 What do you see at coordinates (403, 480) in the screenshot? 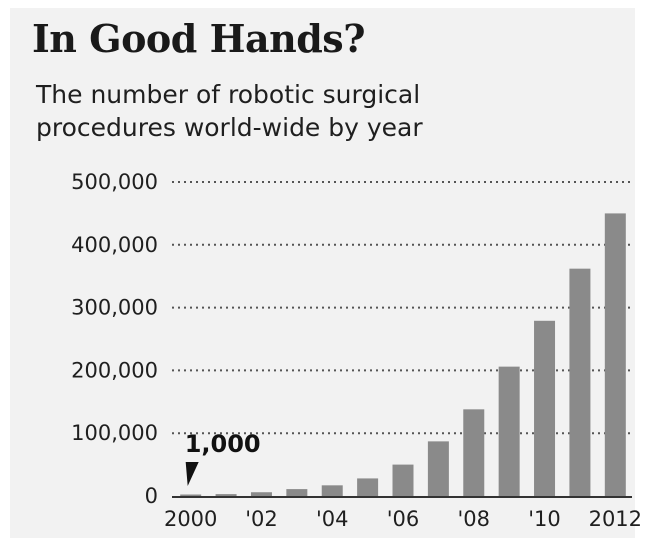
I see `bar-2006` at bounding box center [403, 480].